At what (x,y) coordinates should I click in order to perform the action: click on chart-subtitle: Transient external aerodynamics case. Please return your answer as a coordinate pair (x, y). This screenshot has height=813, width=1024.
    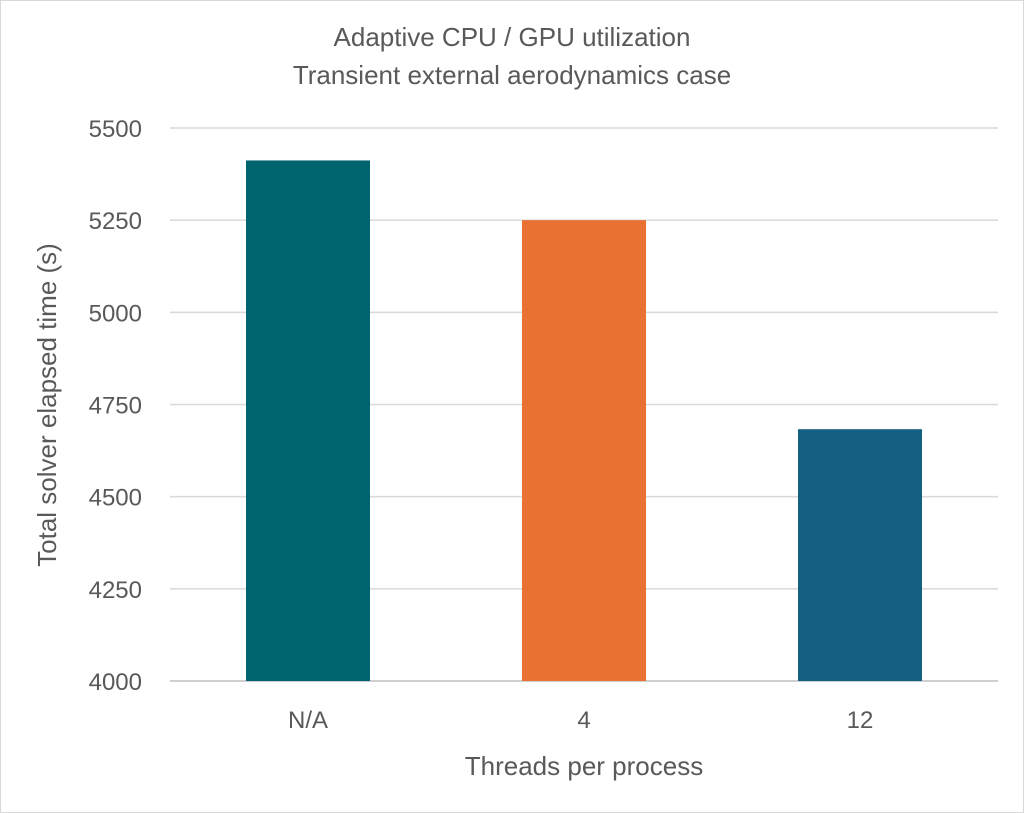
    Looking at the image, I should click on (512, 75).